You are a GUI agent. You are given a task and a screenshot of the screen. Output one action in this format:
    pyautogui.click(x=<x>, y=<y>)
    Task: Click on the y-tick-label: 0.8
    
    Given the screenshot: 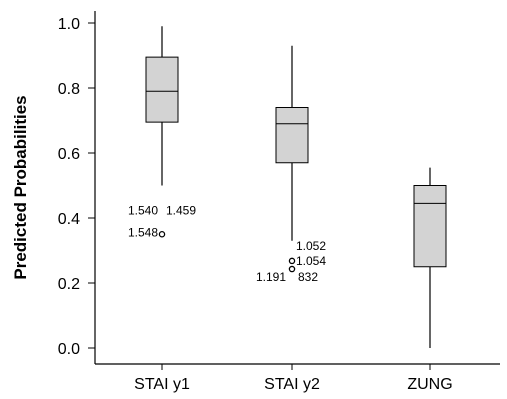 What is the action you would take?
    pyautogui.click(x=69, y=89)
    